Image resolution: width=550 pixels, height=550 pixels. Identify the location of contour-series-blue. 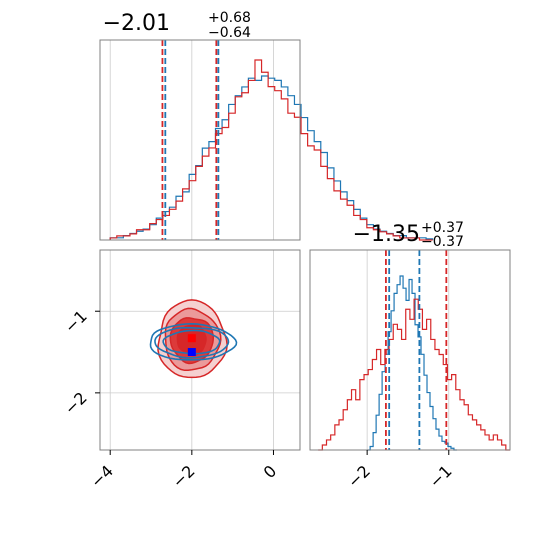
(193, 341).